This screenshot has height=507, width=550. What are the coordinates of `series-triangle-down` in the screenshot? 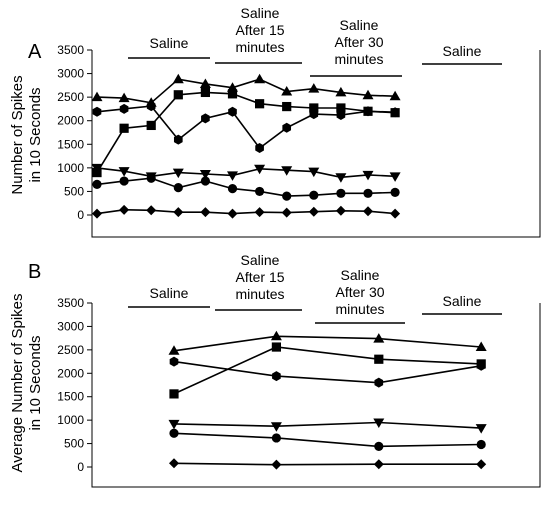 It's located at (327, 426).